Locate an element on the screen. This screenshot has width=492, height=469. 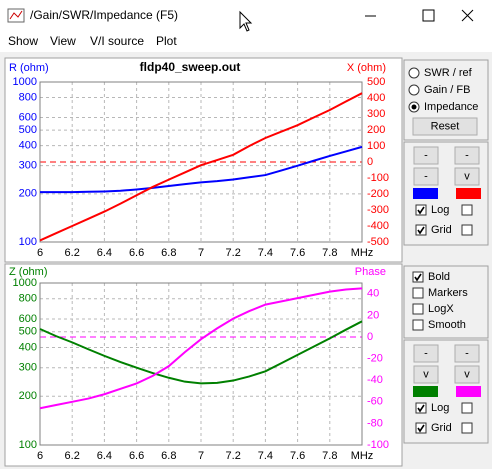
checkbox-label: Bold is located at coordinates (439, 277).